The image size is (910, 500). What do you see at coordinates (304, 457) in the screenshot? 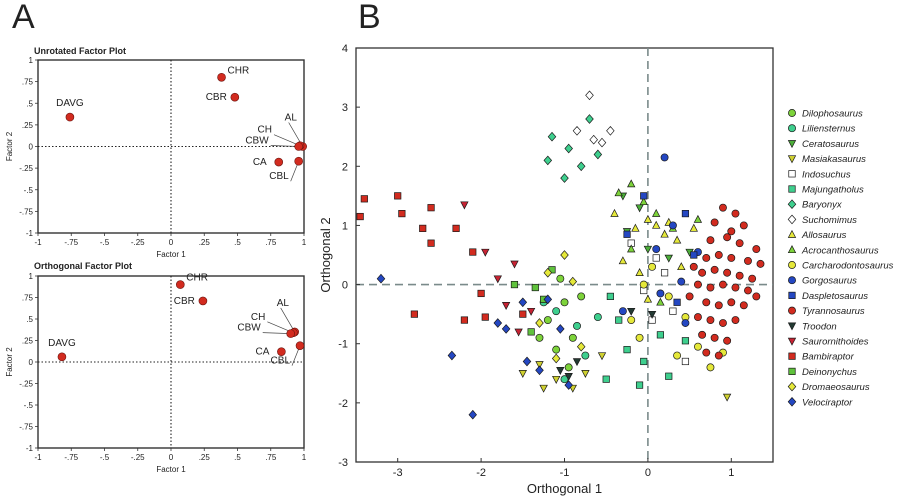
I see `x-tick-label: 1` at bounding box center [304, 457].